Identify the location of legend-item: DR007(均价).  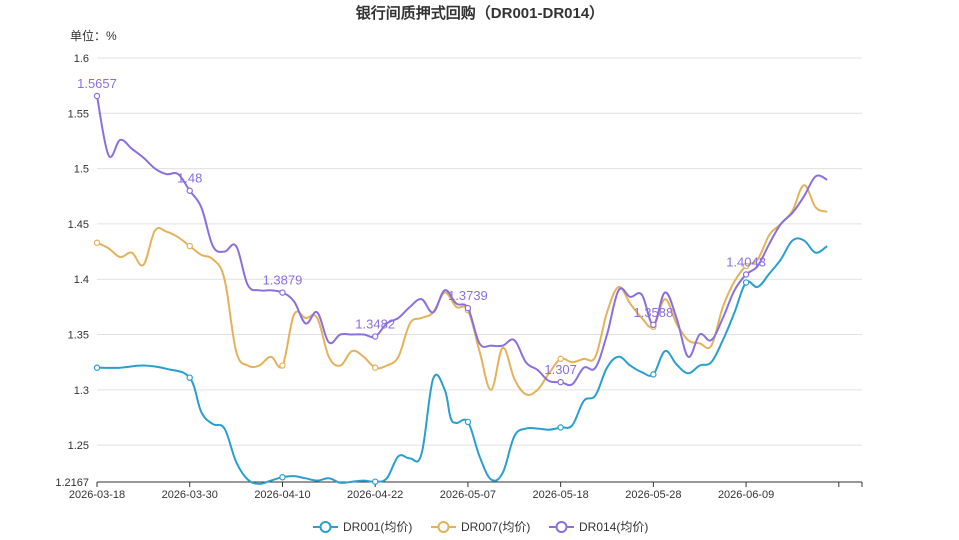
(480, 527).